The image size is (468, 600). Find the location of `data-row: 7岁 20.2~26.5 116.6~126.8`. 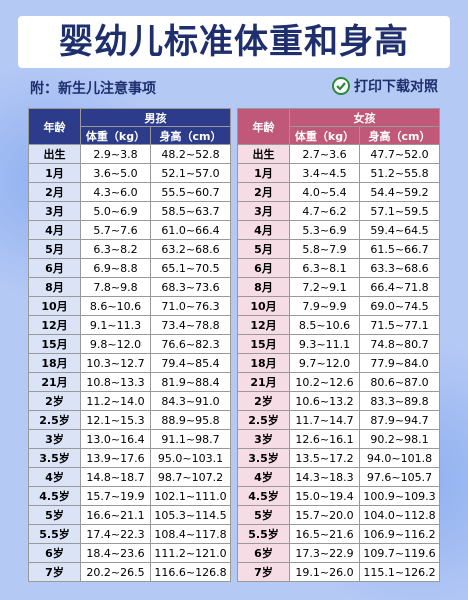

data-row: 7岁 20.2~26.5 116.6~126.8 is located at coordinates (129, 572).